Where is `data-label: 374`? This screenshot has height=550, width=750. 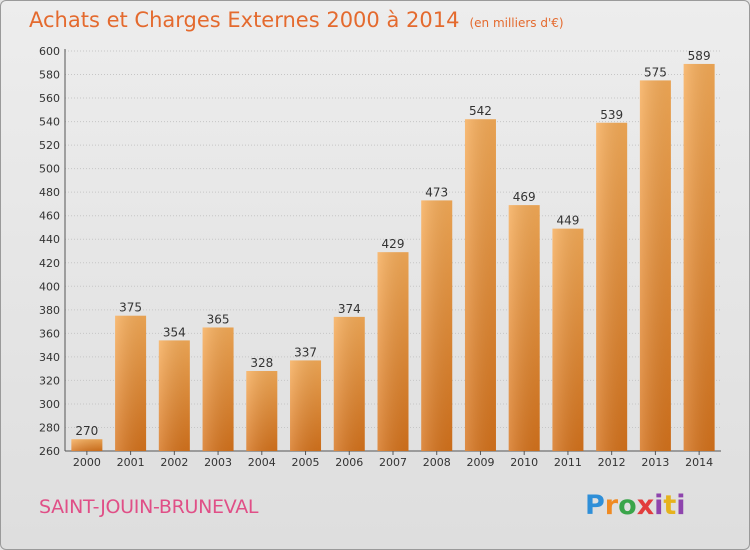 data-label: 374 is located at coordinates (349, 309).